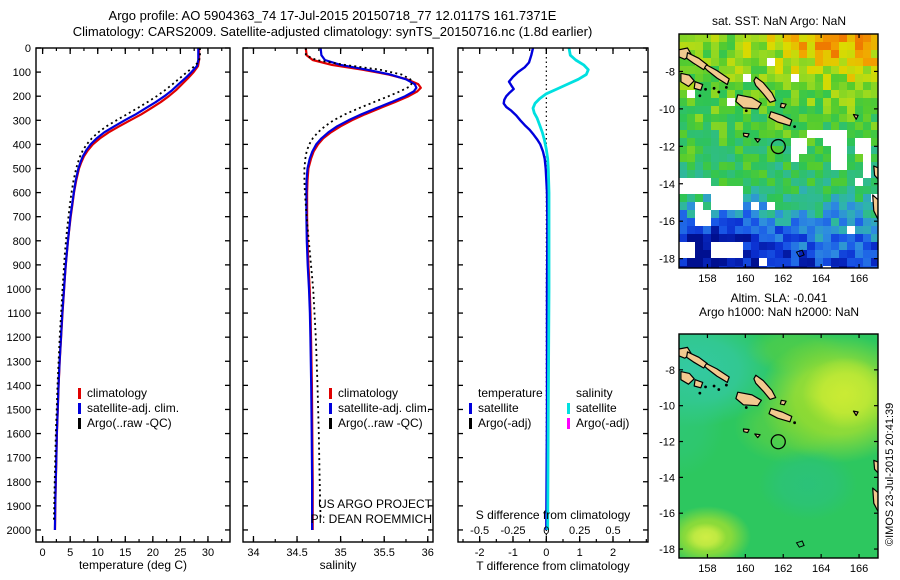 This screenshot has height=580, width=900. Describe the element at coordinates (19, 338) in the screenshot. I see `svg-text: 1200` at that location.